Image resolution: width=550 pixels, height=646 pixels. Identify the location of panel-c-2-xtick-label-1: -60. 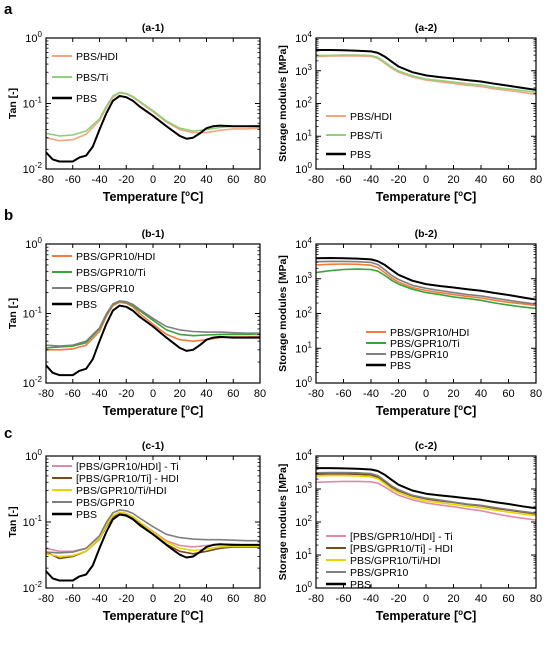
(344, 599).